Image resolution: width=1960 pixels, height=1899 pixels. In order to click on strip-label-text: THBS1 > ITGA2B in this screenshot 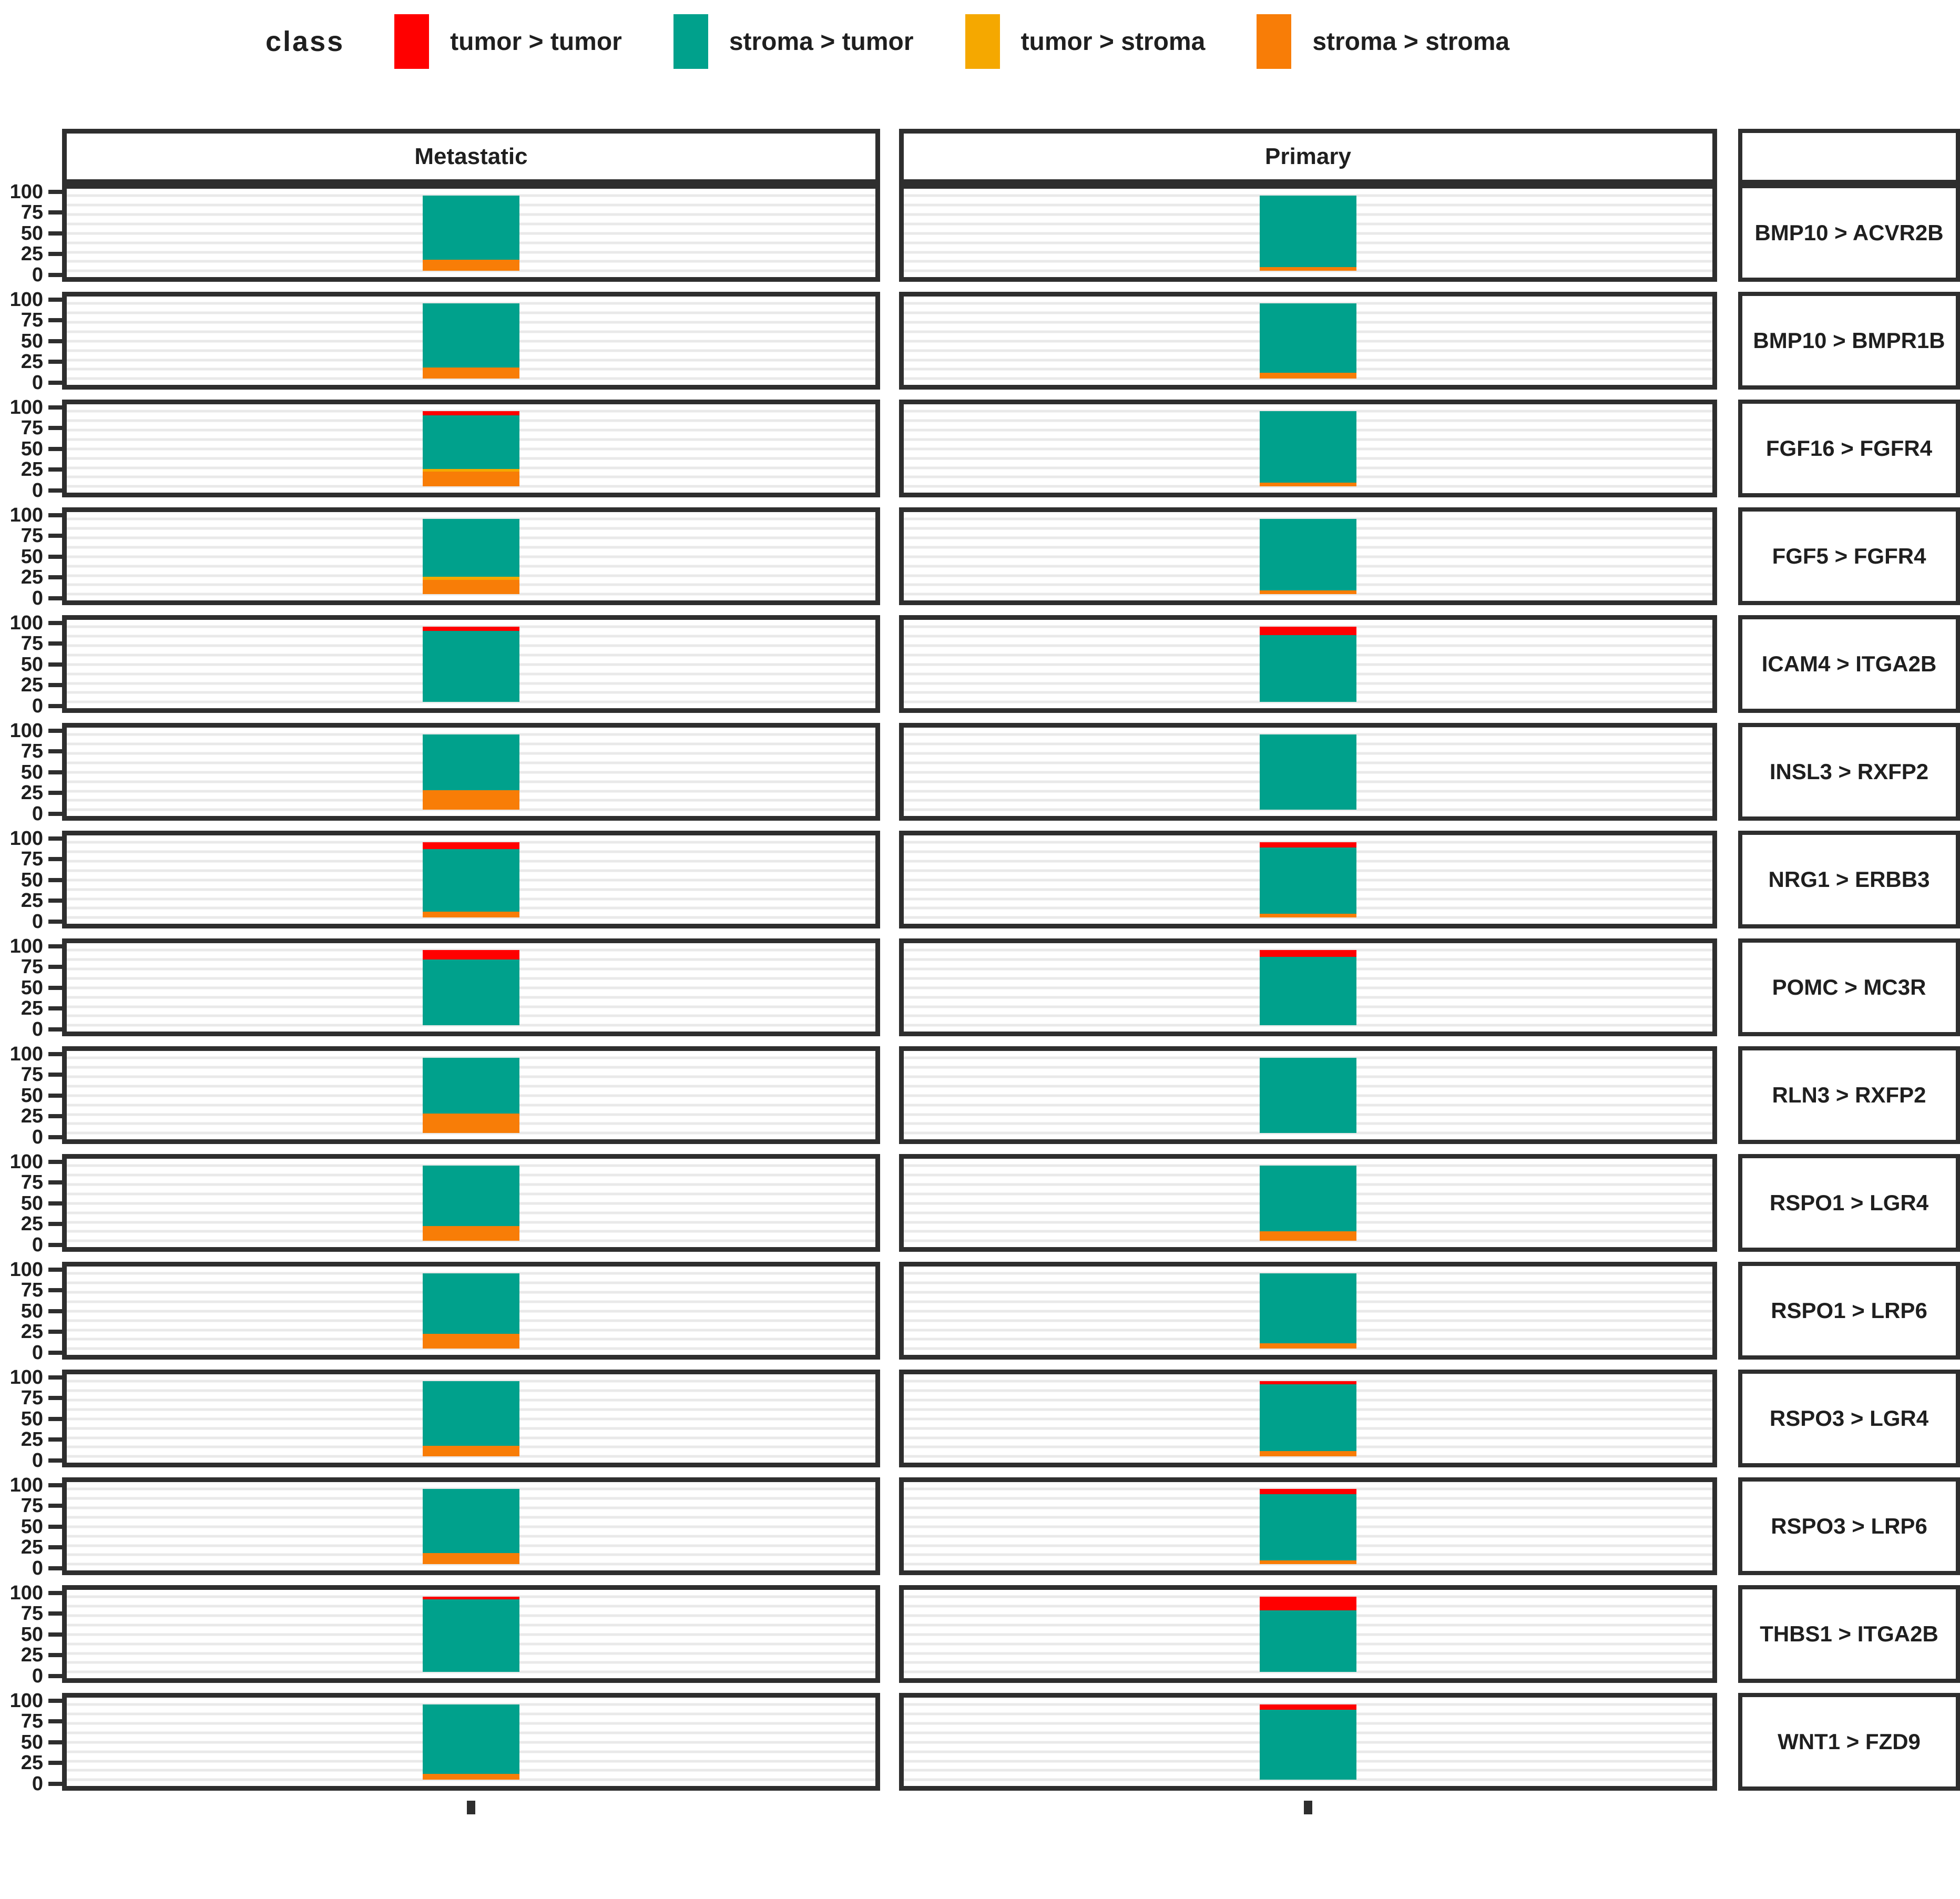, I will do `click(1849, 1634)`.